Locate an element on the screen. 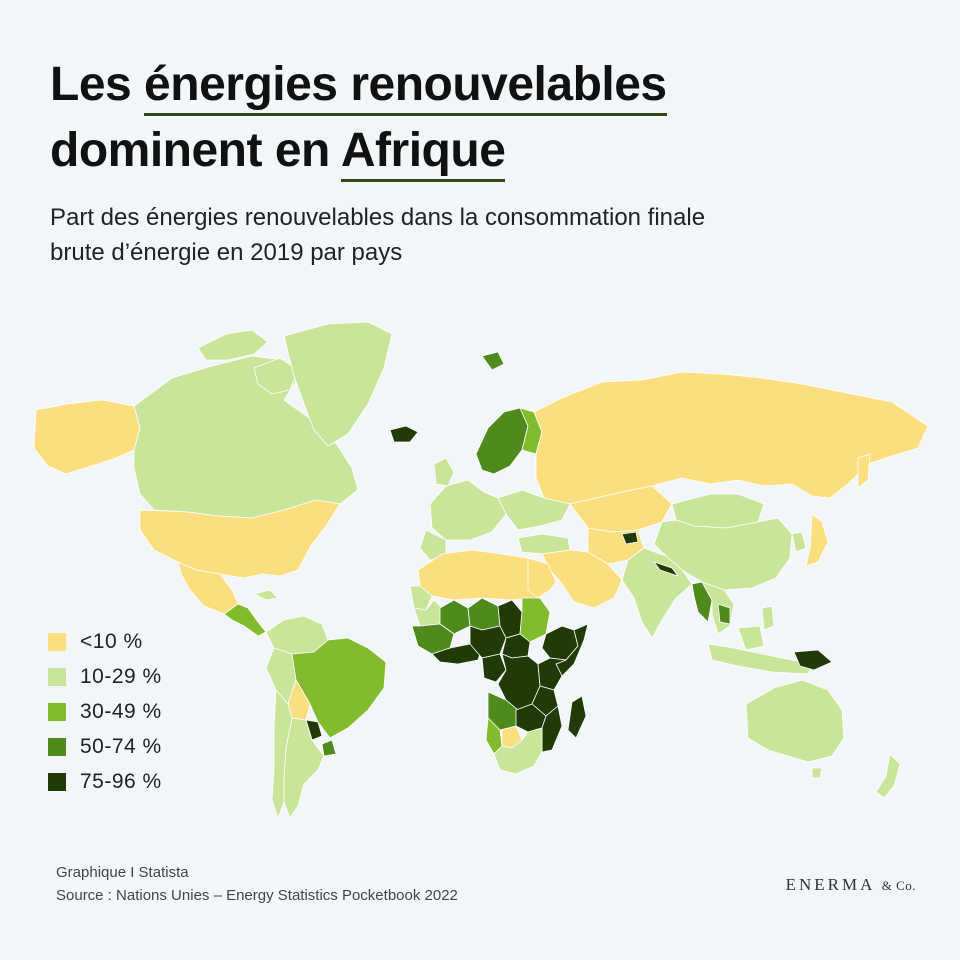 The image size is (960, 960). region-tasmania is located at coordinates (817, 773).